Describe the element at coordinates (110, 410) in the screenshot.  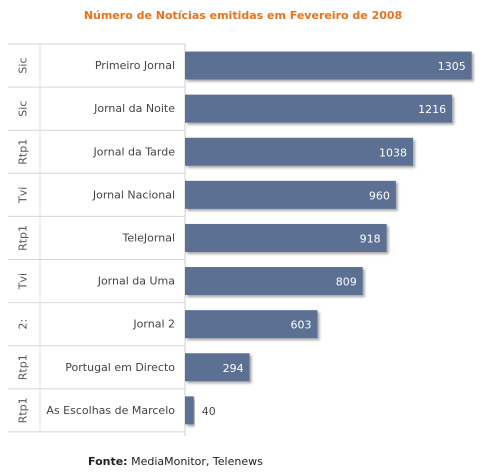
I see `program-label: As Escolhas de Marcelo` at that location.